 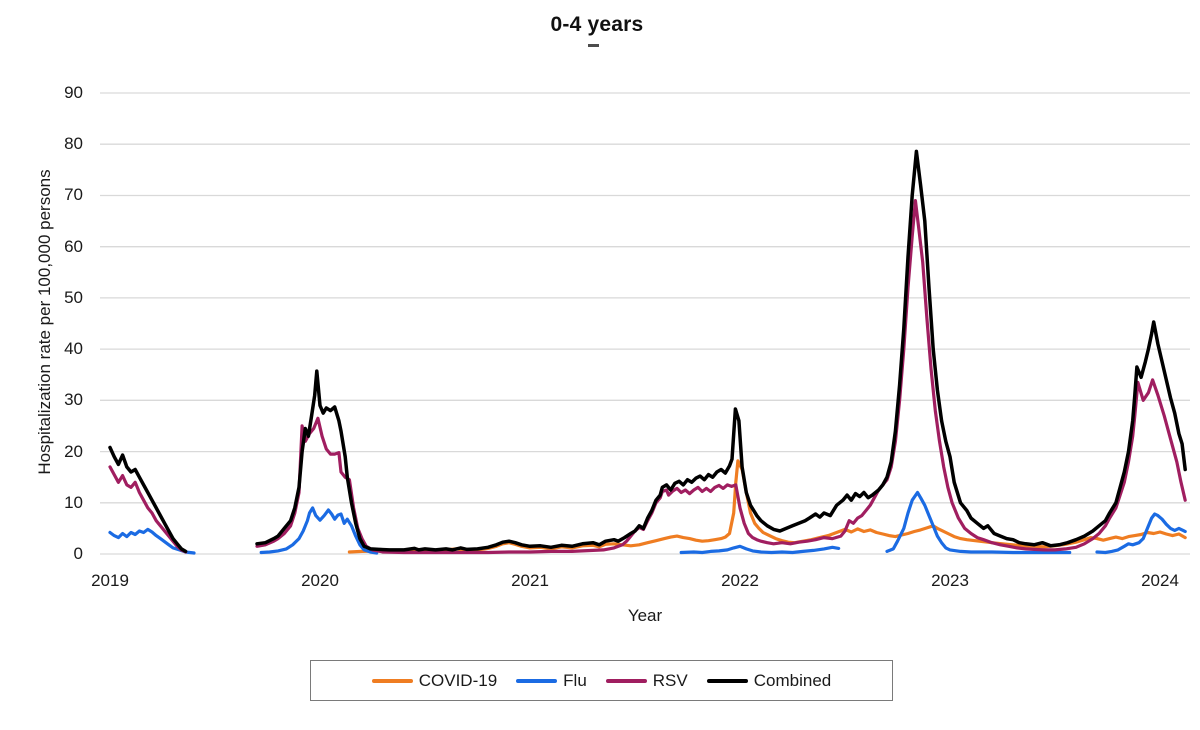 I want to click on series-line-combined, so click(x=148, y=499).